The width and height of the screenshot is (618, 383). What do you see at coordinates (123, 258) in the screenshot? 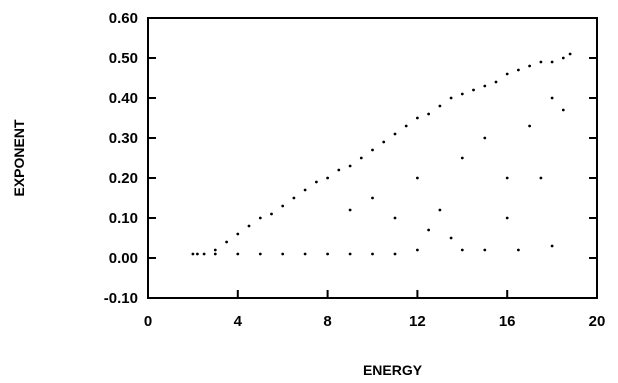
I see `y-tick-label-1: 0.00` at bounding box center [123, 258].